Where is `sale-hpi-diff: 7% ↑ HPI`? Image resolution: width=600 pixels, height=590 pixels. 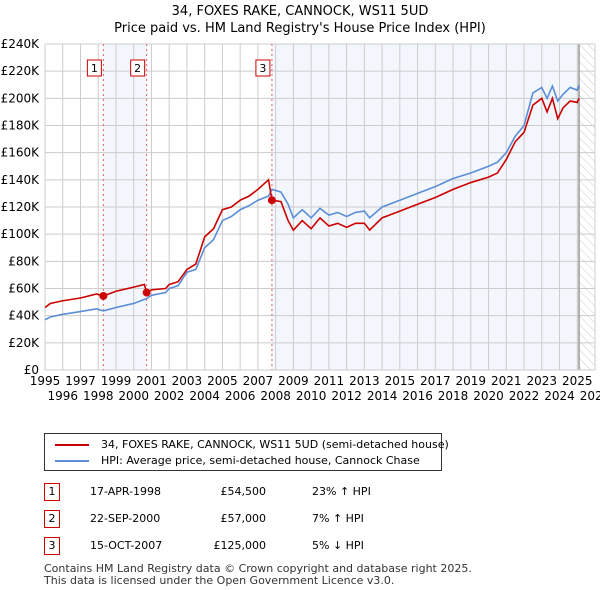
sale-hpi-diff: 7% ↑ HPI is located at coordinates (338, 518).